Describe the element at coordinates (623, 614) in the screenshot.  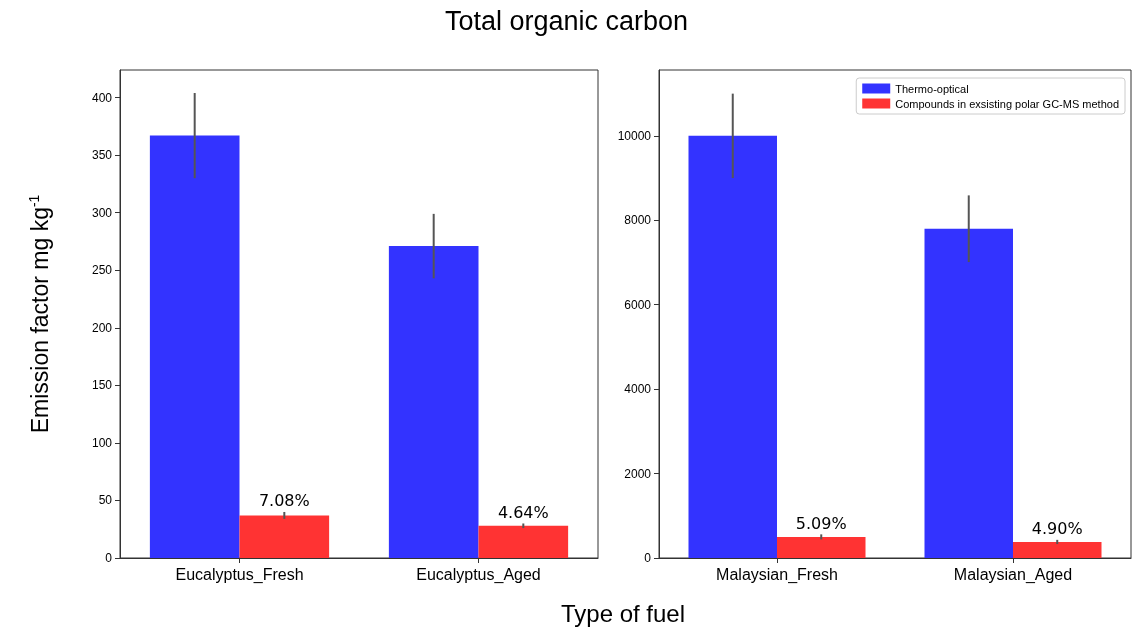
I see `x-axis-title: Type of fuel` at that location.